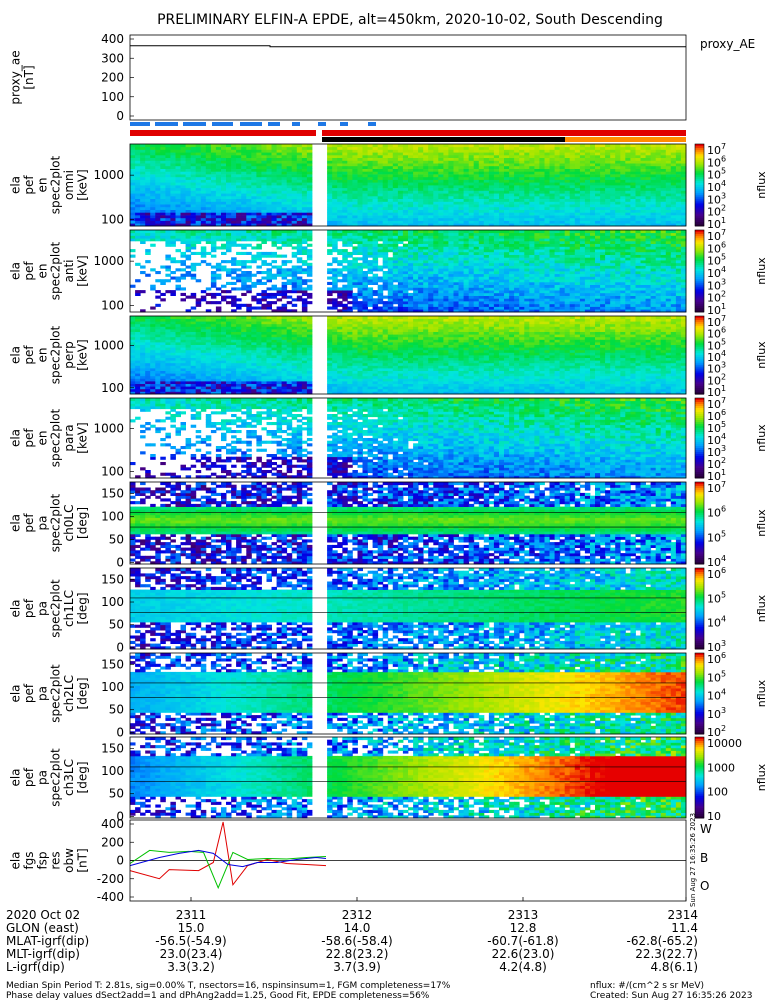  What do you see at coordinates (223, 133) in the screenshot?
I see `status-segment-red` at bounding box center [223, 133].